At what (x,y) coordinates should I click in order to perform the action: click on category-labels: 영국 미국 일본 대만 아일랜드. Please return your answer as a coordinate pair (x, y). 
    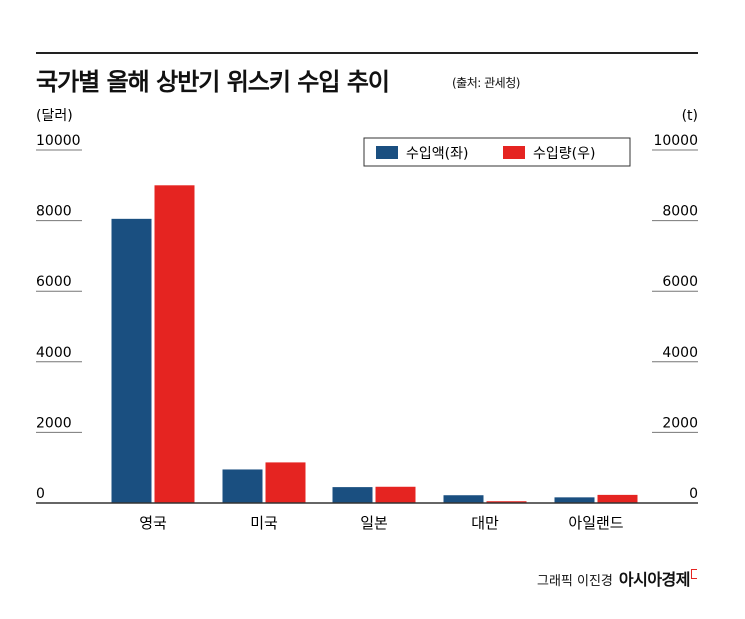
    Looking at the image, I should click on (381, 523).